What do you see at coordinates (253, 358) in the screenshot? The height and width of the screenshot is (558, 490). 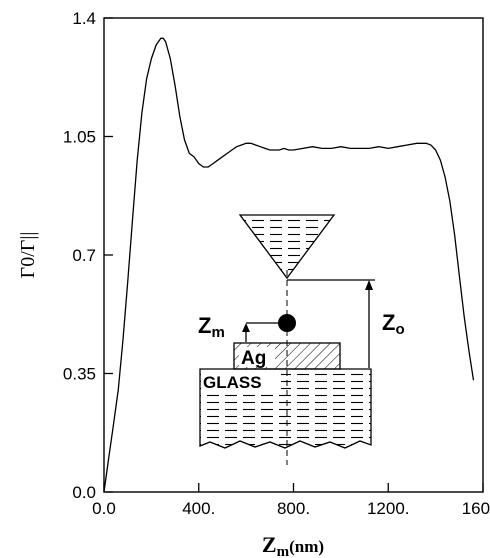 I see `ag-label: Ag` at bounding box center [253, 358].